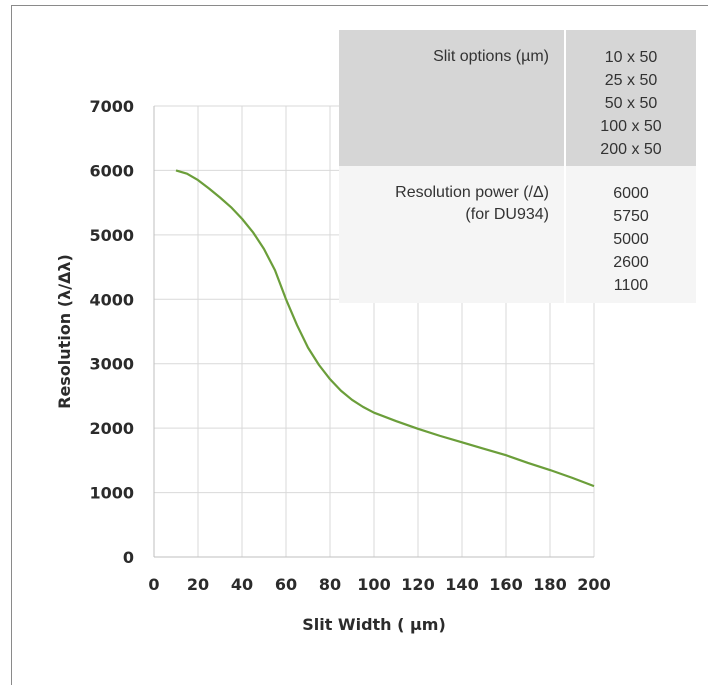 This screenshot has height=685, width=708. I want to click on y-tick-label: 1000, so click(111, 493).